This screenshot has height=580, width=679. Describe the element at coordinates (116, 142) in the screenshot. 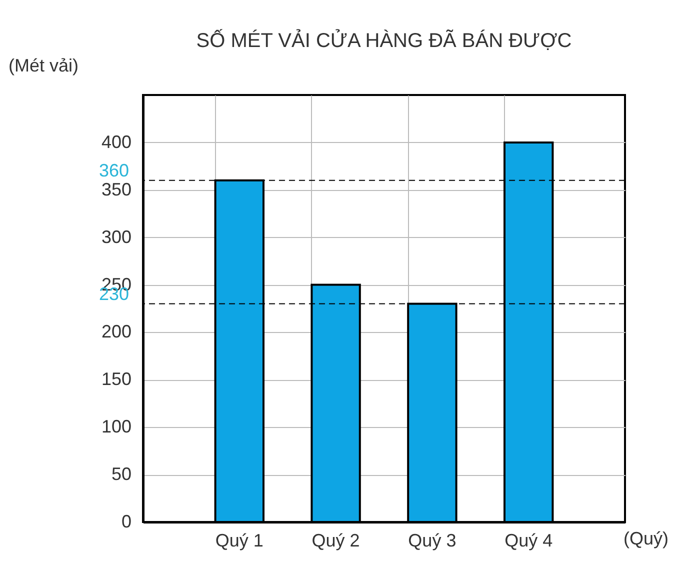

I see `y-tick-label: 400` at that location.